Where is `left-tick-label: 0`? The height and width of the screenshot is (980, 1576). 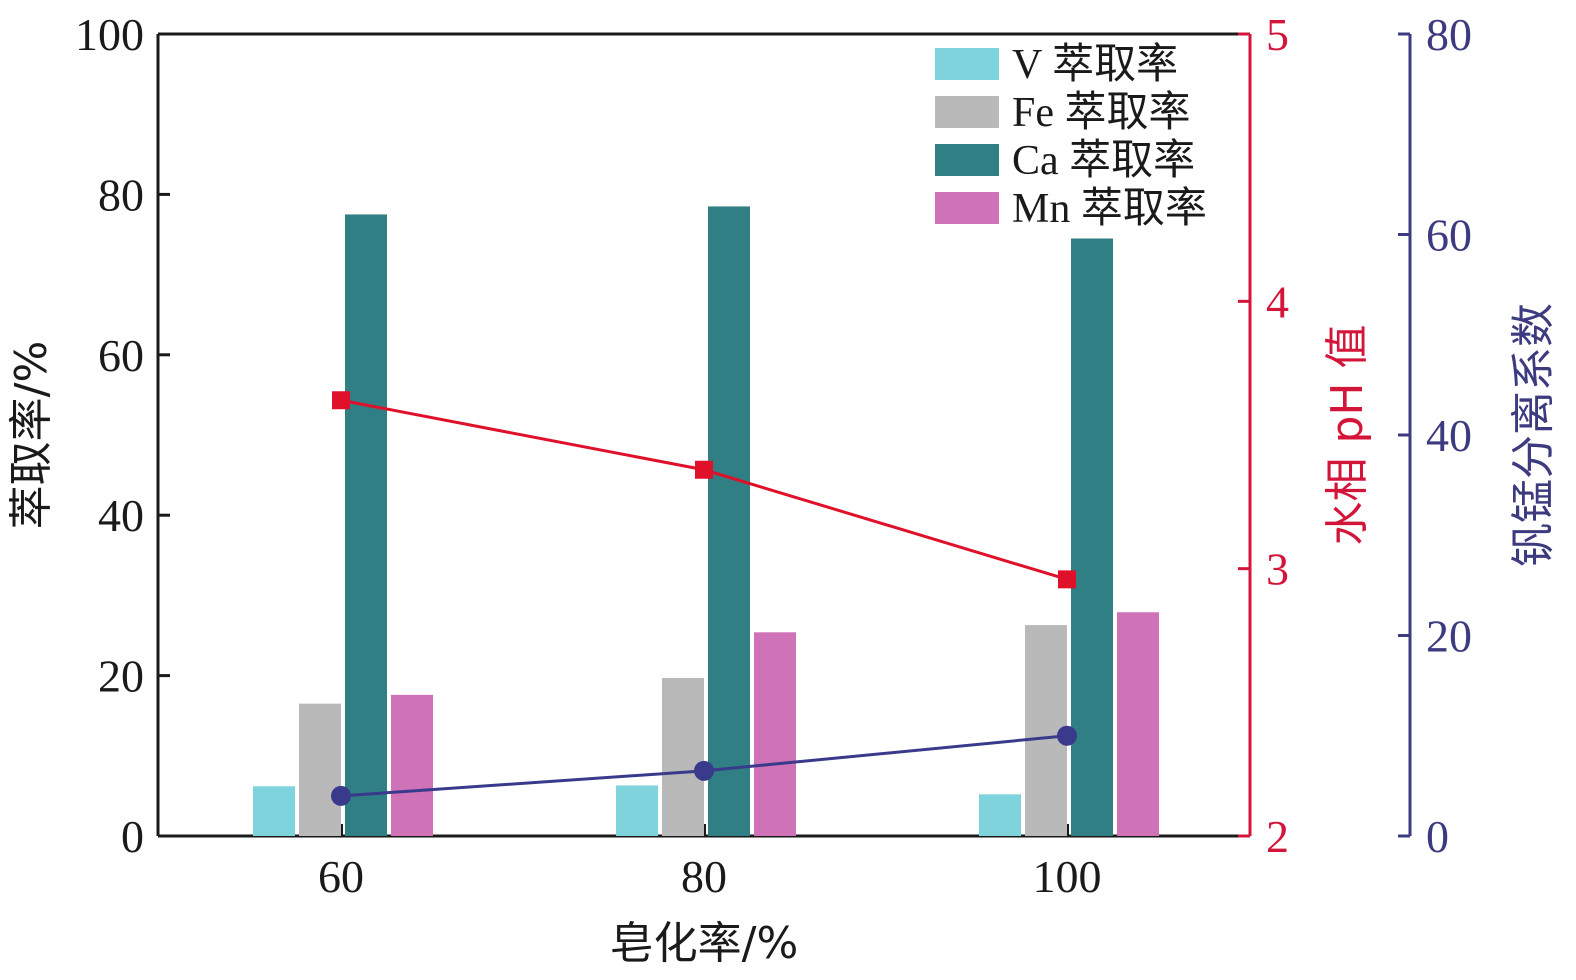
left-tick-label: 0 is located at coordinates (132, 836).